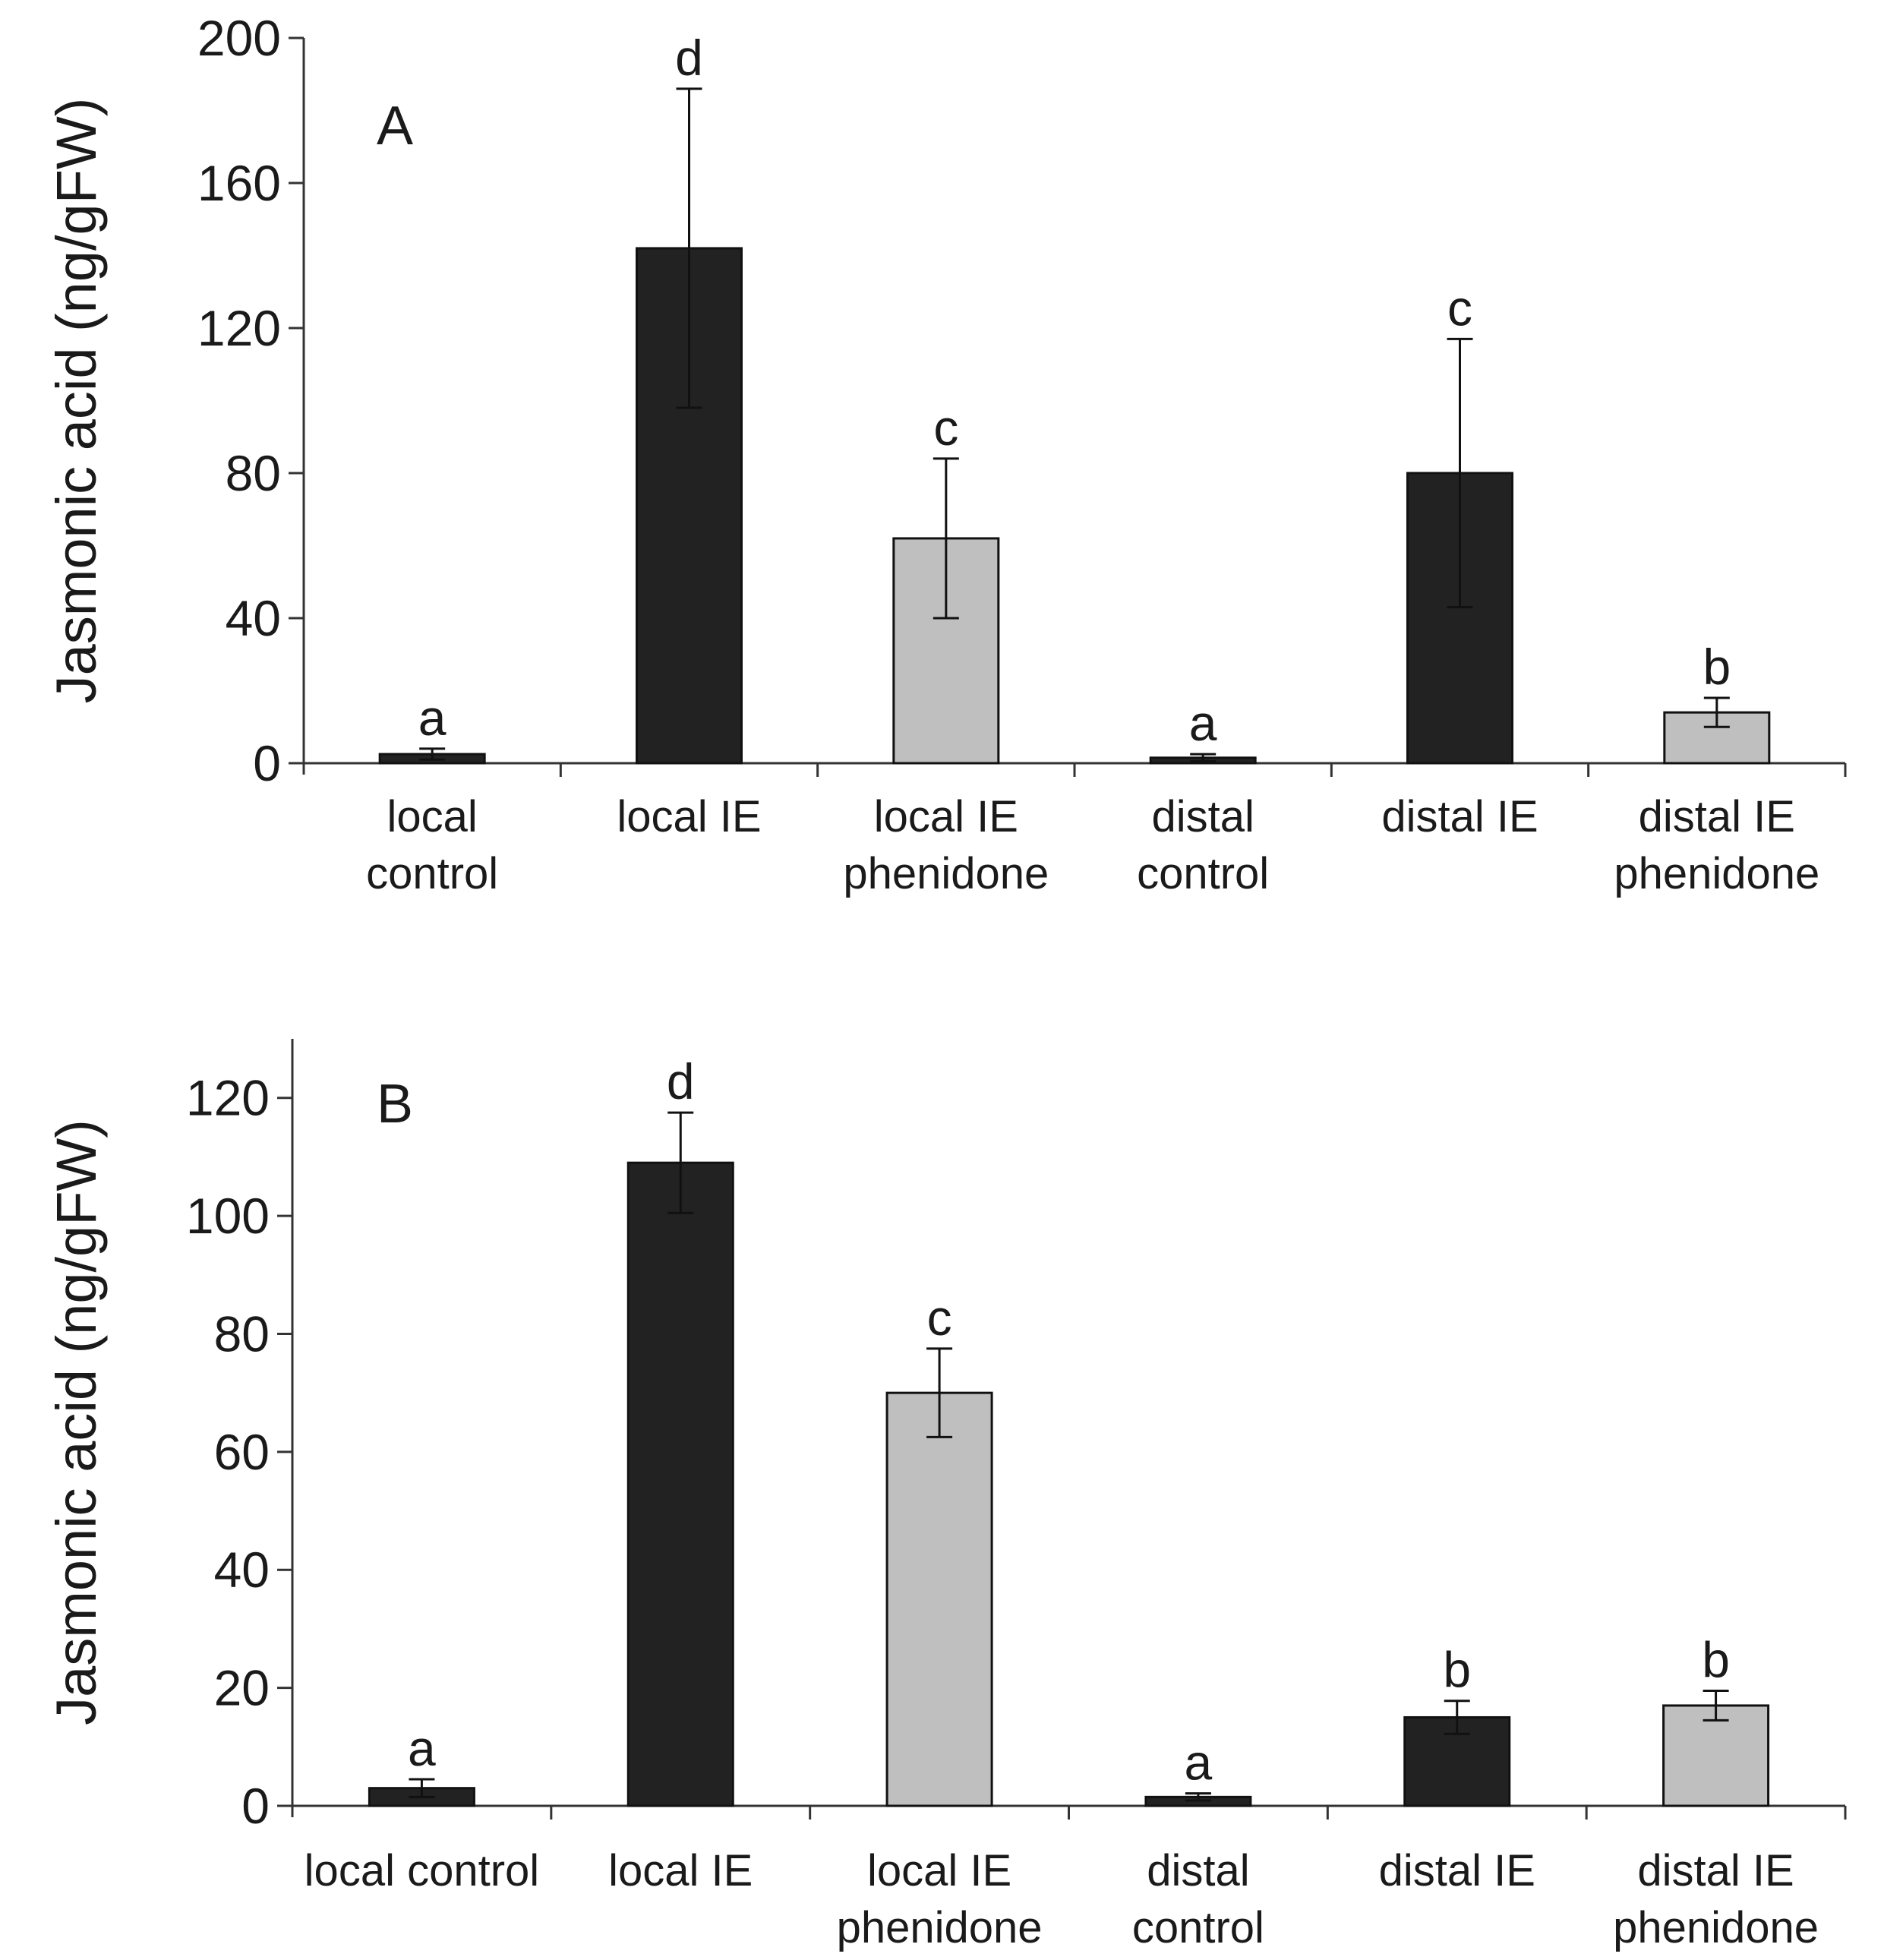 This screenshot has height=1960, width=1884. Describe the element at coordinates (239, 38) in the screenshot. I see `y-tick-label: 200` at that location.